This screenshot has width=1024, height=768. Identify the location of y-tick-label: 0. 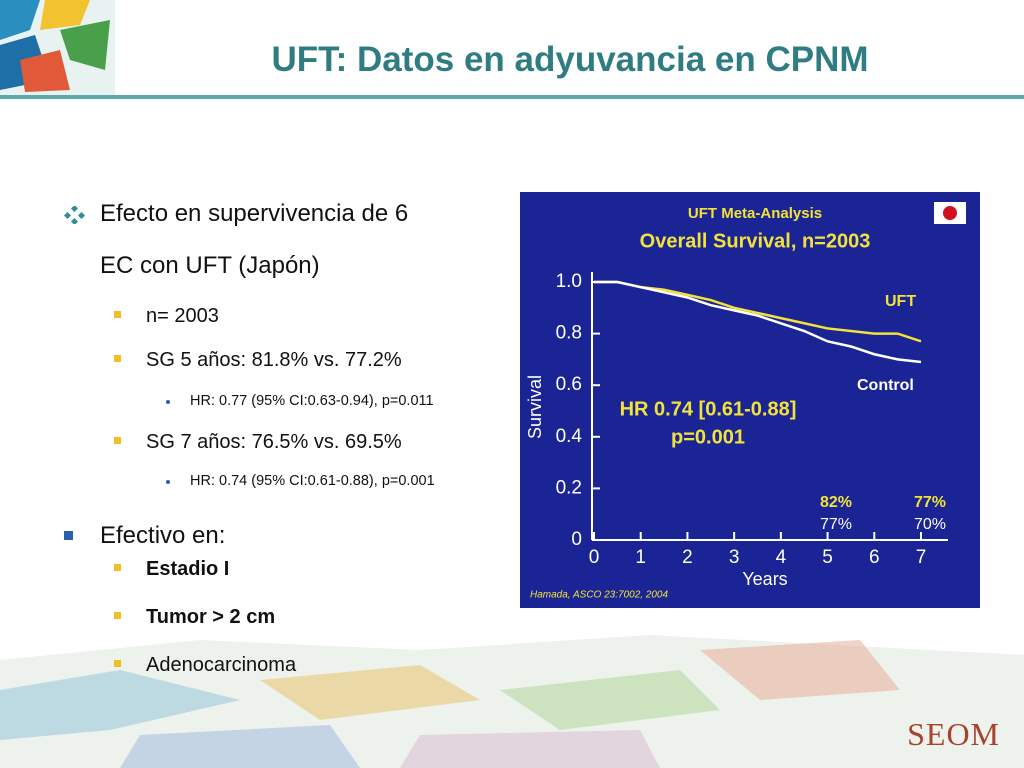
(576, 539).